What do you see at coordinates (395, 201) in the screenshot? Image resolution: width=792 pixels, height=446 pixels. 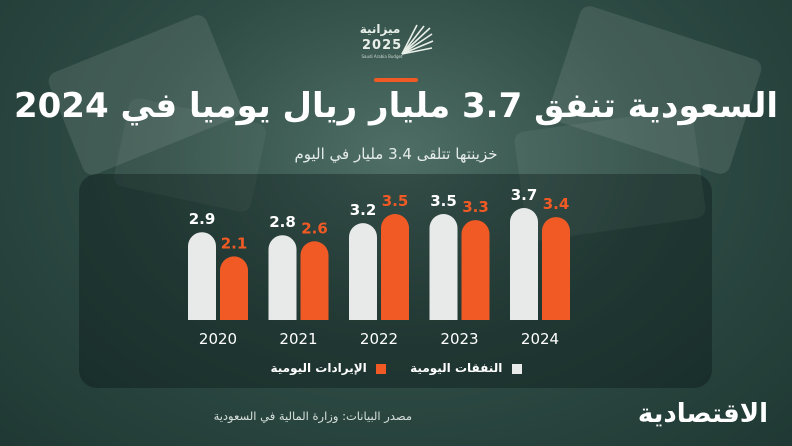 I see `data-label-revenue: 3.5` at bounding box center [395, 201].